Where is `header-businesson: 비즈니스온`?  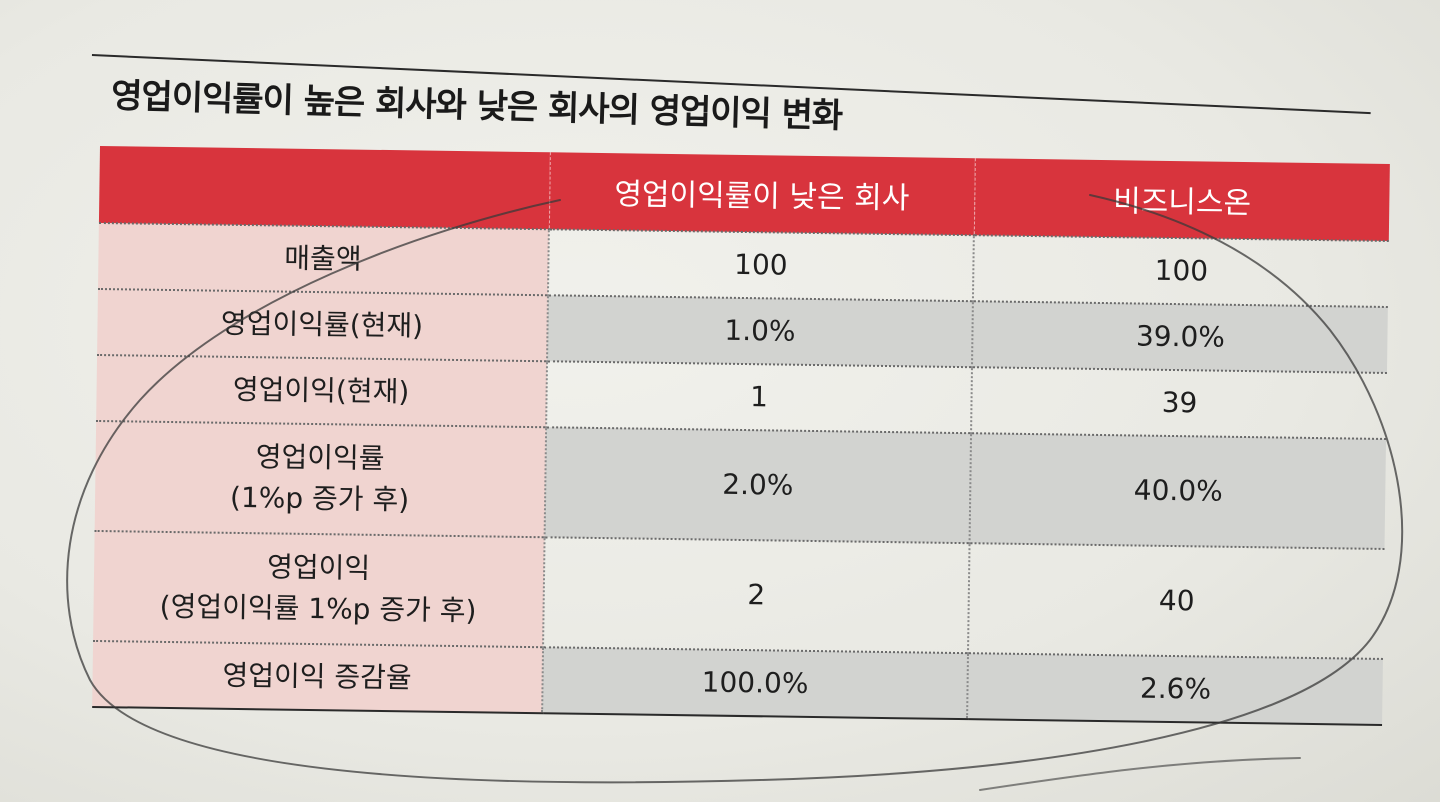 header-businesson: 비즈니스온 is located at coordinates (1181, 200).